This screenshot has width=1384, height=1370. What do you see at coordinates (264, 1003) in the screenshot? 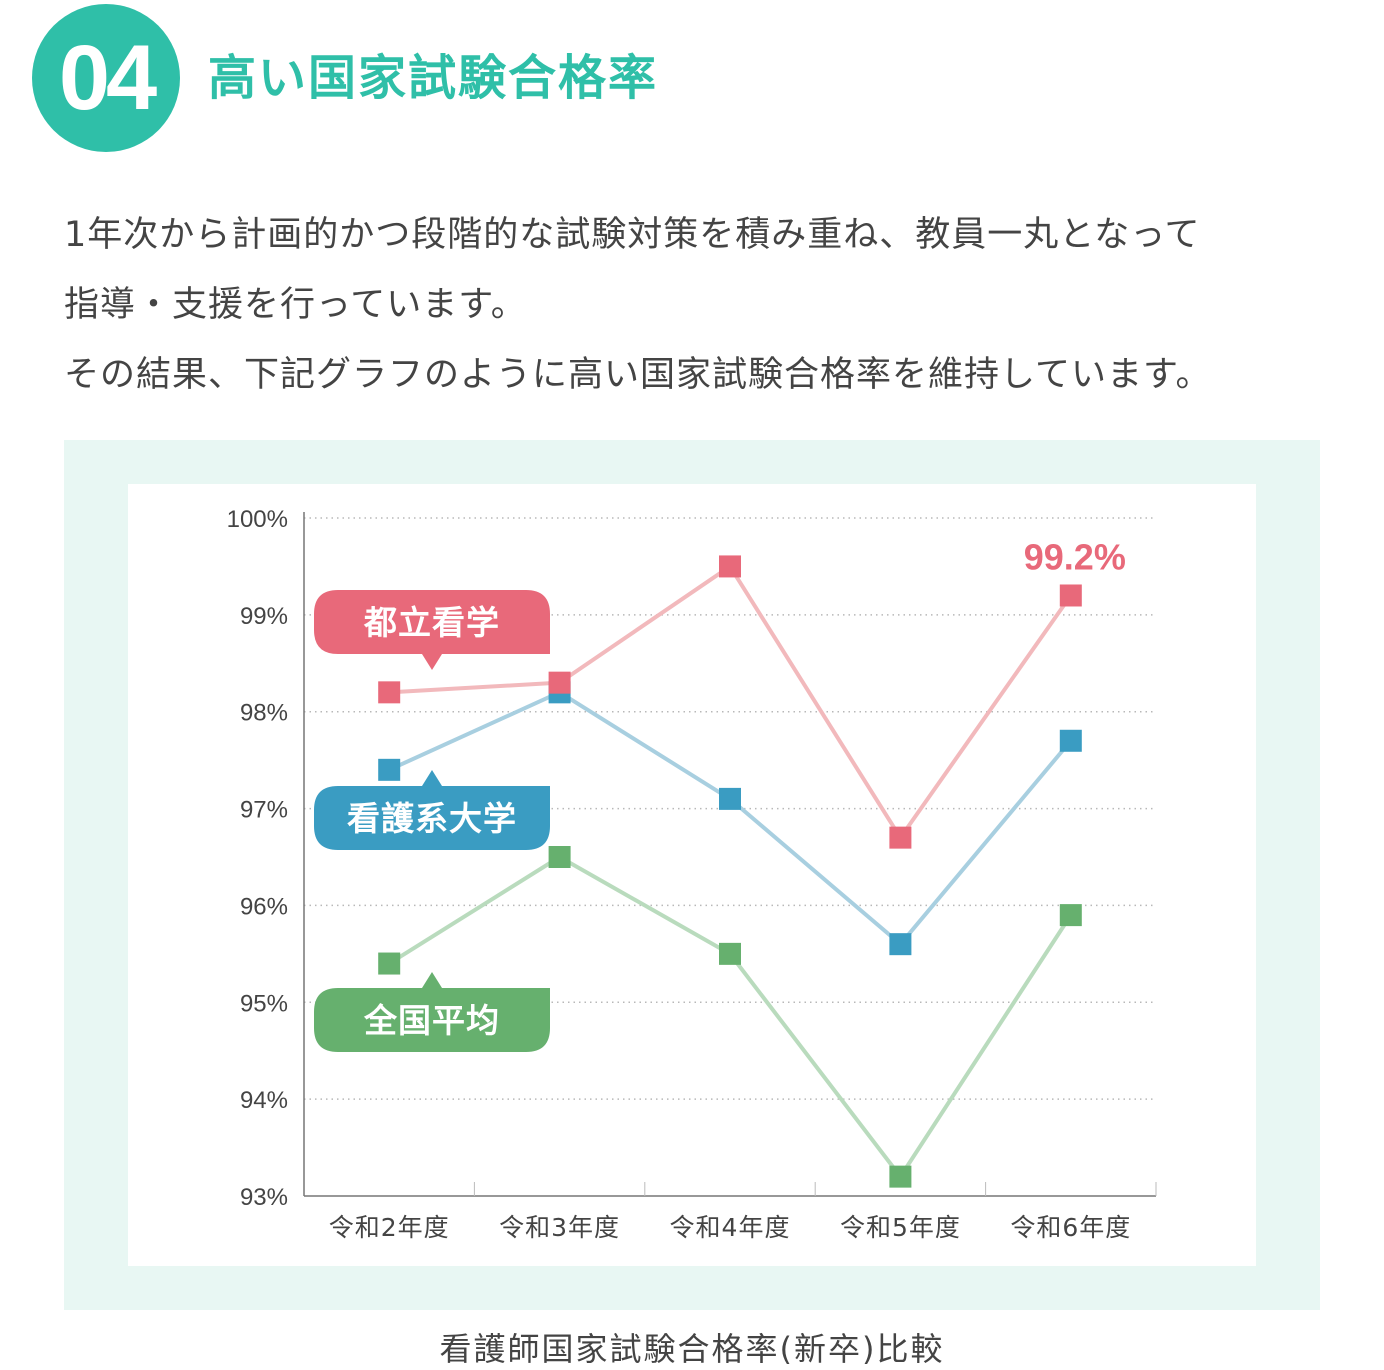
I see `y-tick-label: 95%` at bounding box center [264, 1003].